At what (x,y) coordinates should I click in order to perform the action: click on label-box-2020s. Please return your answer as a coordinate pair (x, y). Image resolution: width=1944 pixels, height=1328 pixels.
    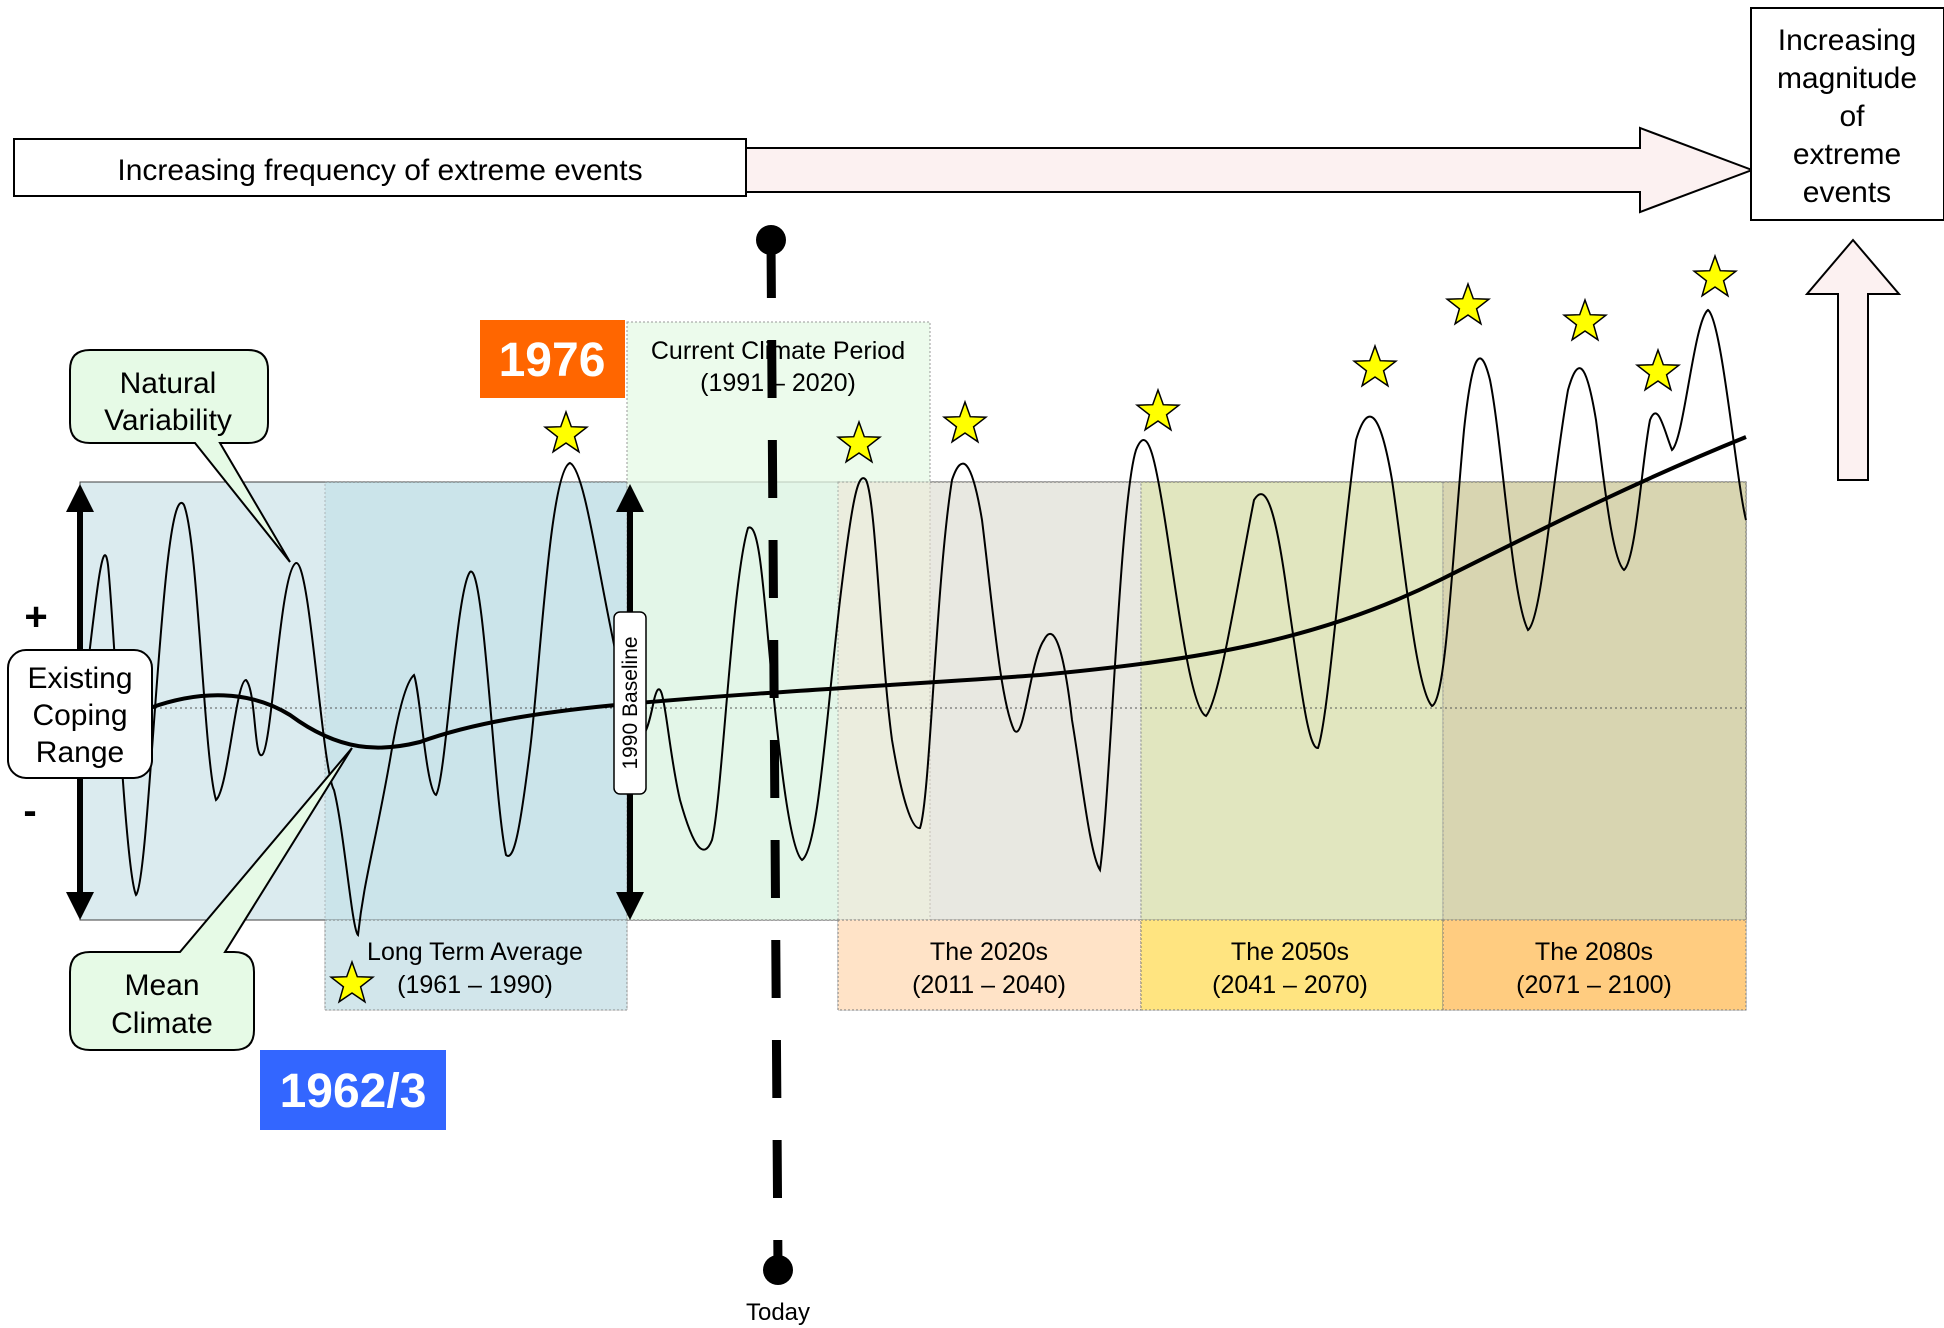
    Looking at the image, I should click on (989, 965).